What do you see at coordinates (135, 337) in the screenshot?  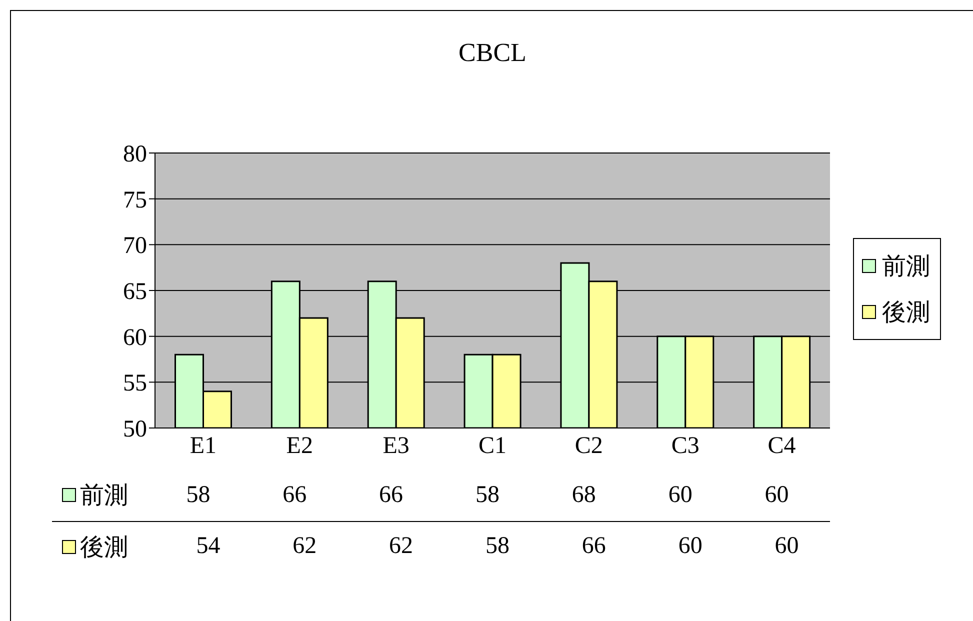 I see `y-tick-label: 60` at bounding box center [135, 337].